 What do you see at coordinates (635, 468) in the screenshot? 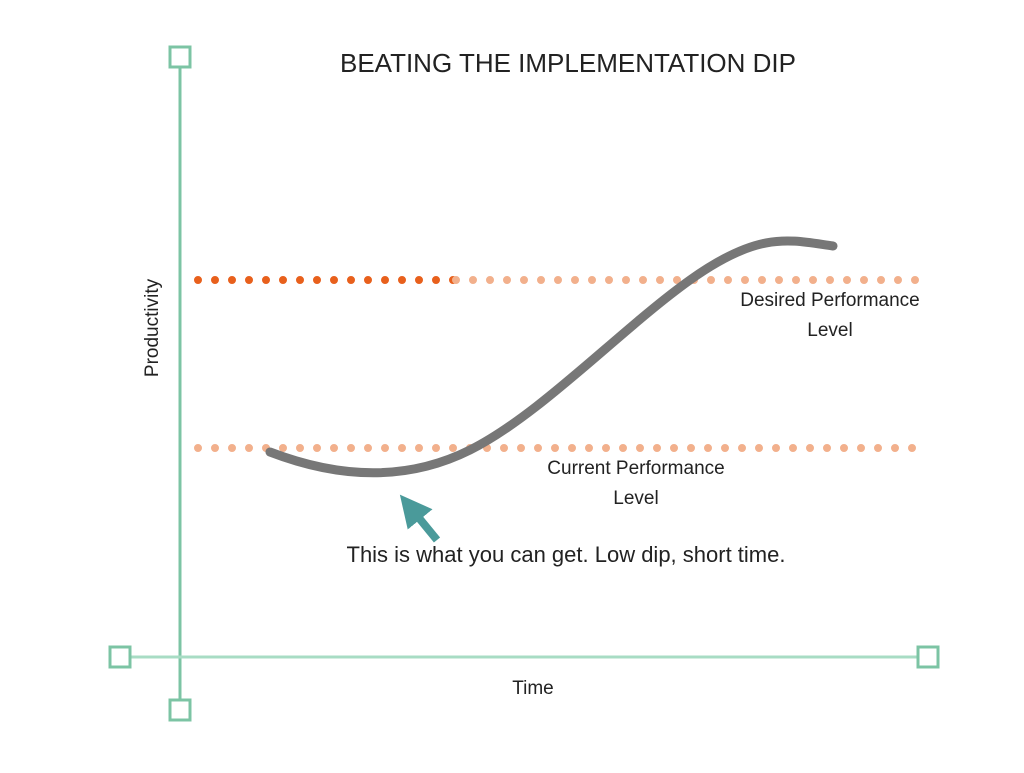
I see `level-label: Current Performance` at bounding box center [635, 468].